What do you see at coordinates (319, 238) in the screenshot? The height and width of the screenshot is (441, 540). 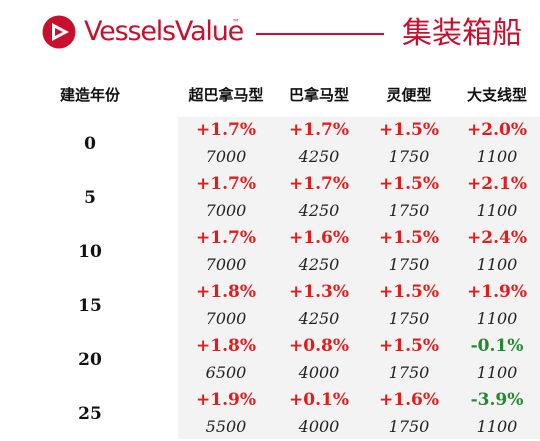 I see `change-cell-panamax: +1.6%` at bounding box center [319, 238].